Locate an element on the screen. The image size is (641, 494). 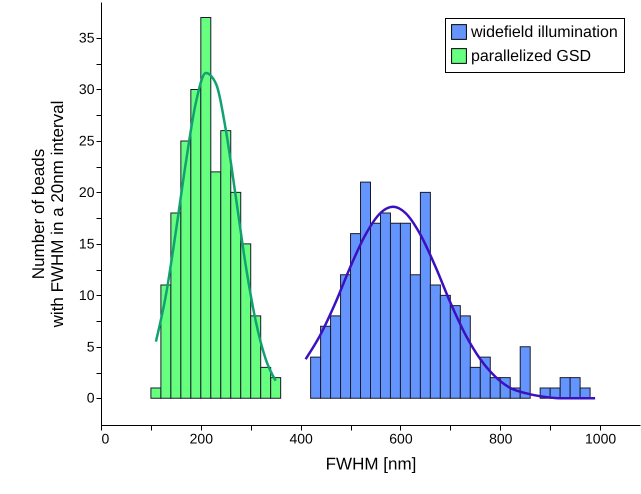
legend-label: widefield illumination is located at coordinates (544, 32).